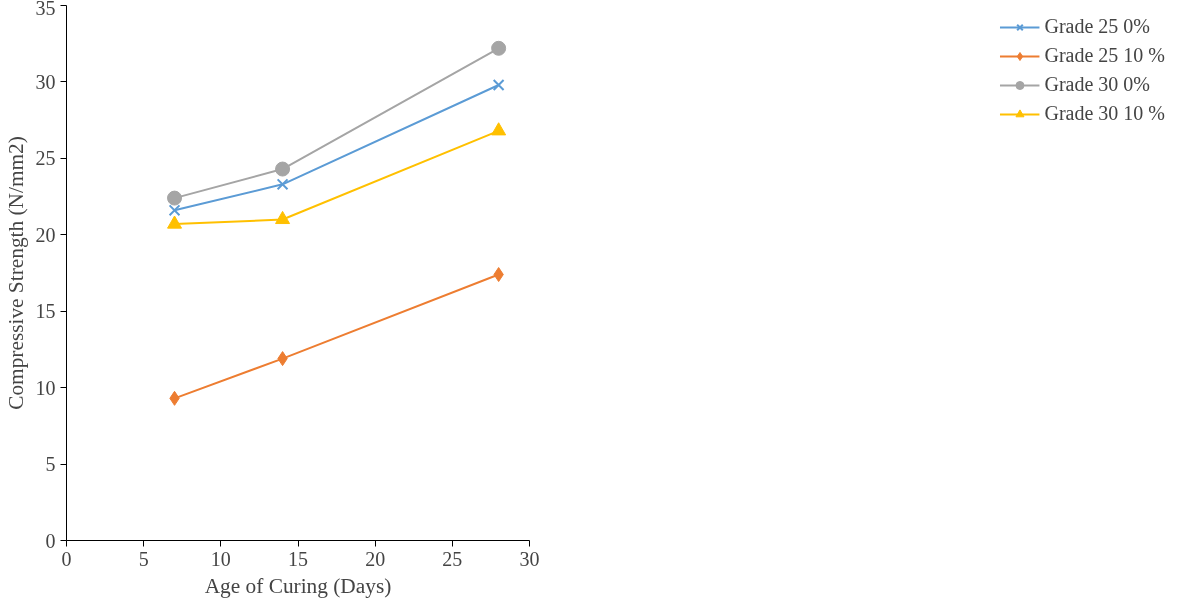 This screenshot has width=1183, height=611. Describe the element at coordinates (1097, 84) in the screenshot. I see `legend-label: Grade 30 0%` at that location.